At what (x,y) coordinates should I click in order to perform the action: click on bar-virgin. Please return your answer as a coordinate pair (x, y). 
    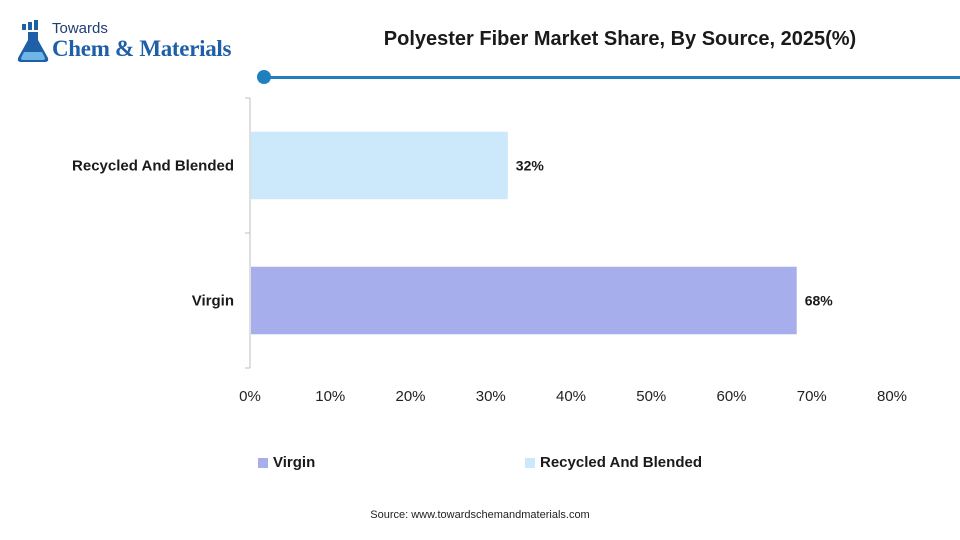
    Looking at the image, I should click on (524, 300).